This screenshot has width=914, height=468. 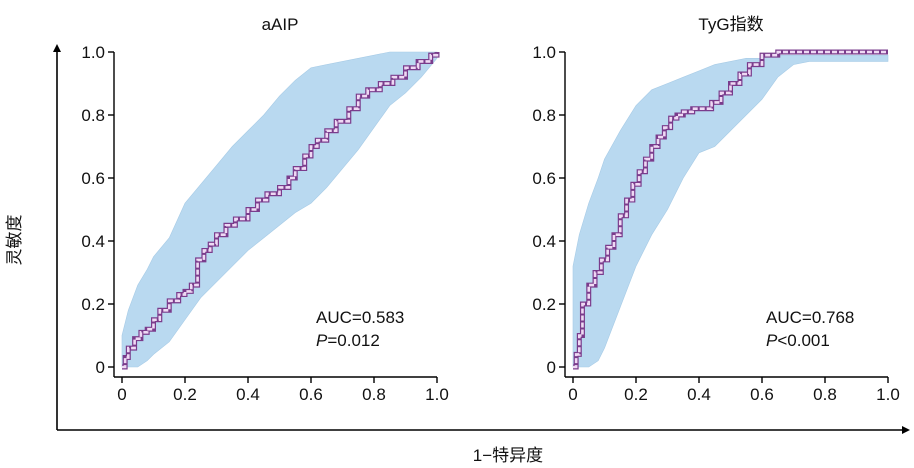 What do you see at coordinates (508, 455) in the screenshot?
I see `x-axis-label: 1−特异度` at bounding box center [508, 455].